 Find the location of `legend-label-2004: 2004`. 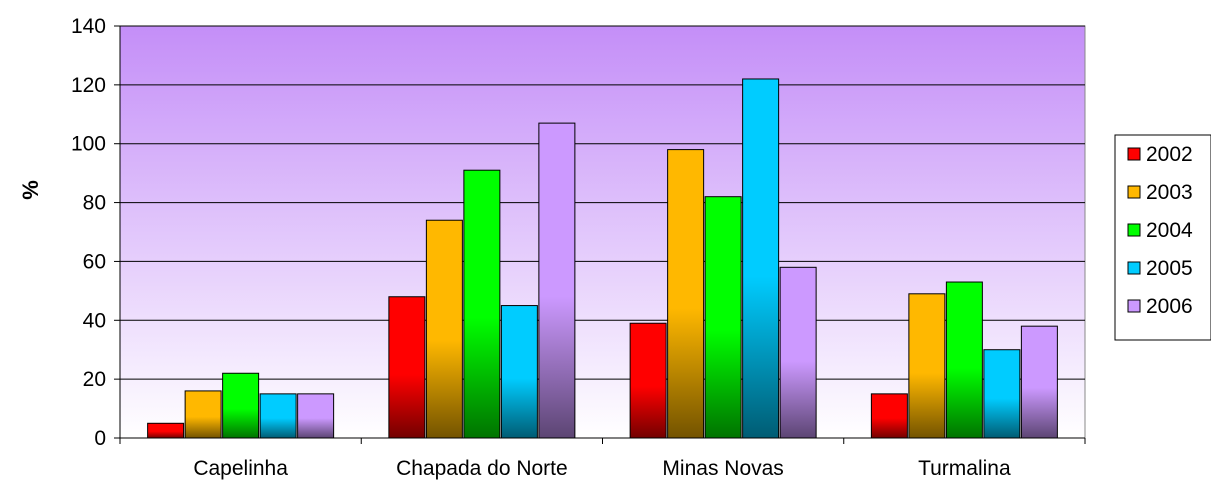

legend-label-2004: 2004 is located at coordinates (1169, 230).